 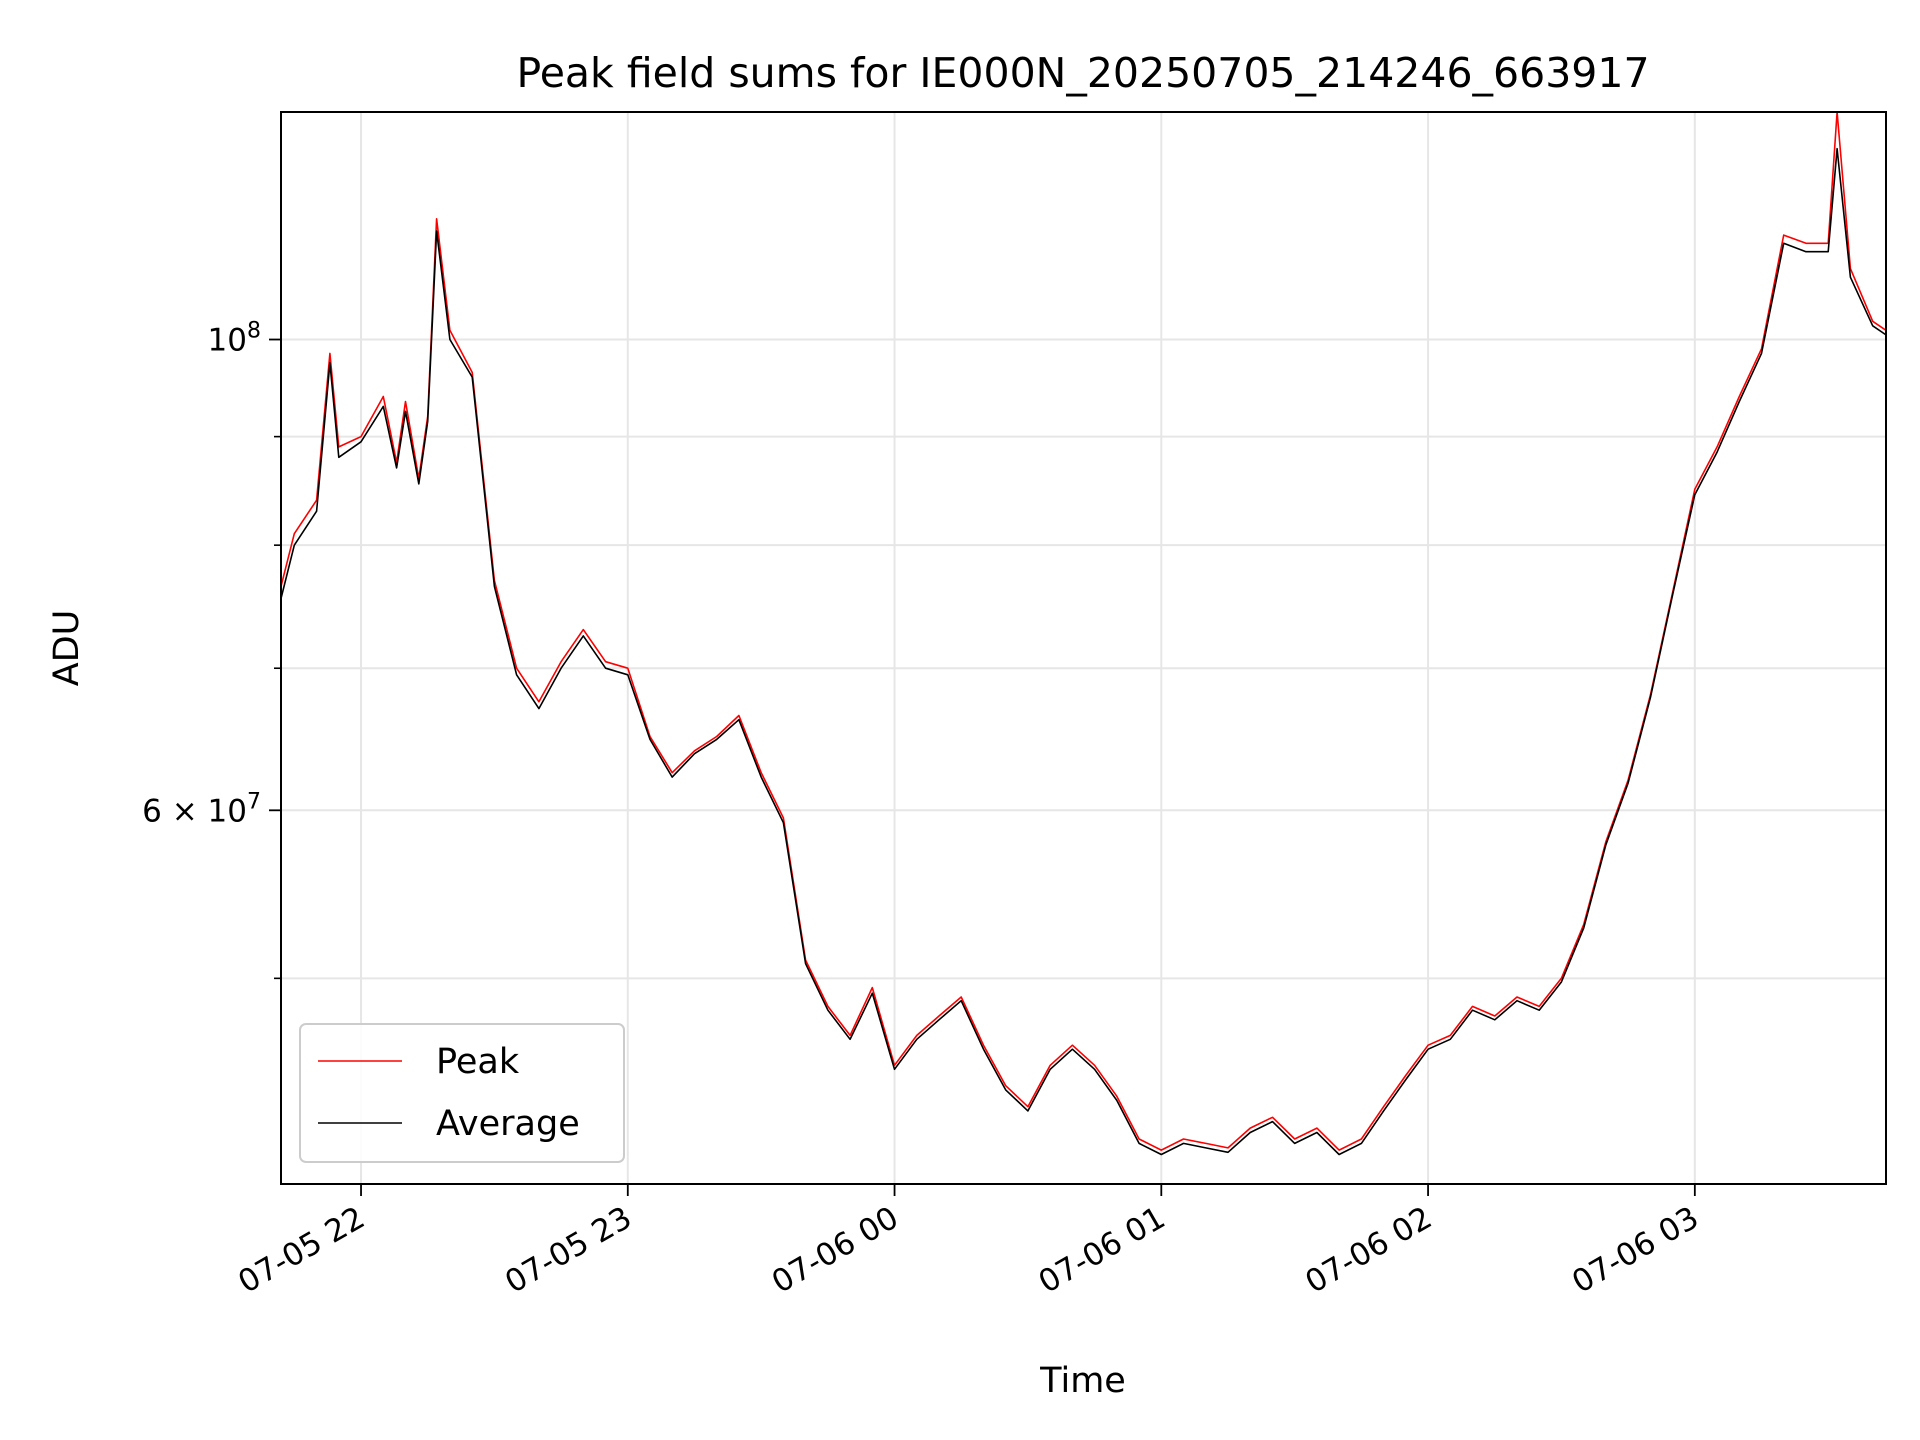 I want to click on legend-box, so click(x=462, y=1093).